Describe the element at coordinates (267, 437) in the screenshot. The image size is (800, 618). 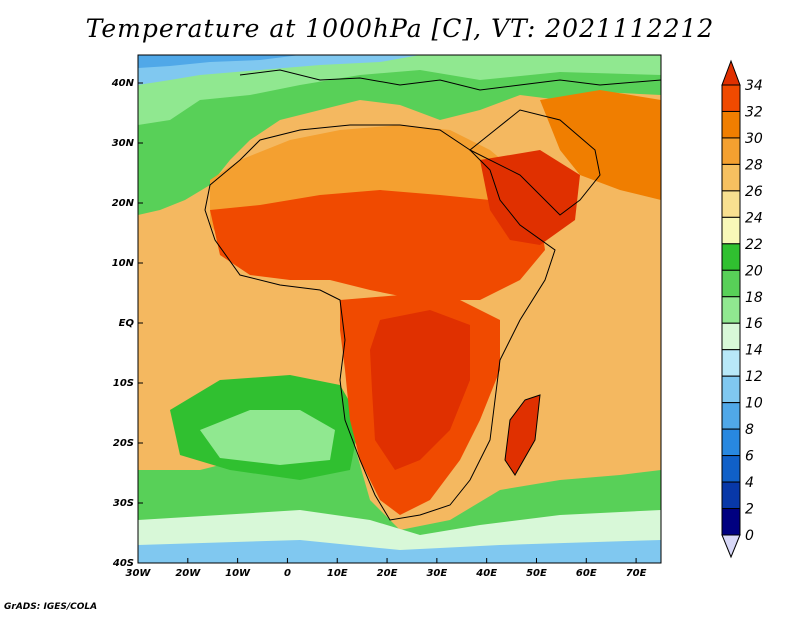
I see `south-atlantic-cooler` at that location.